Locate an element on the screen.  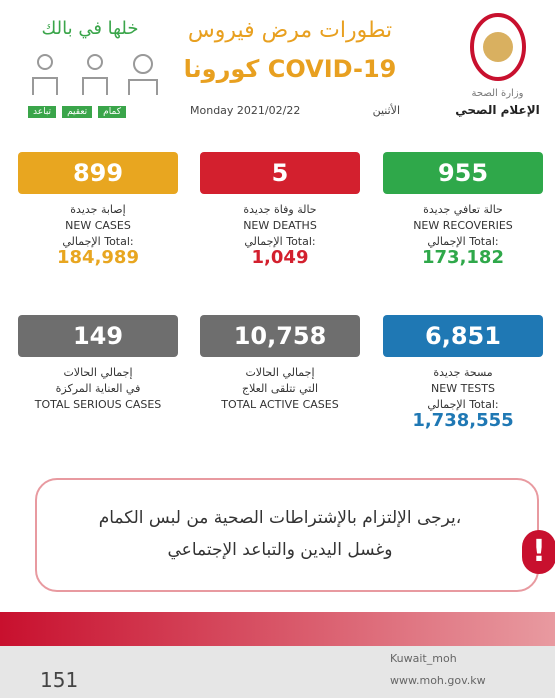
precaution: تعقيم is located at coordinates (77, 112).